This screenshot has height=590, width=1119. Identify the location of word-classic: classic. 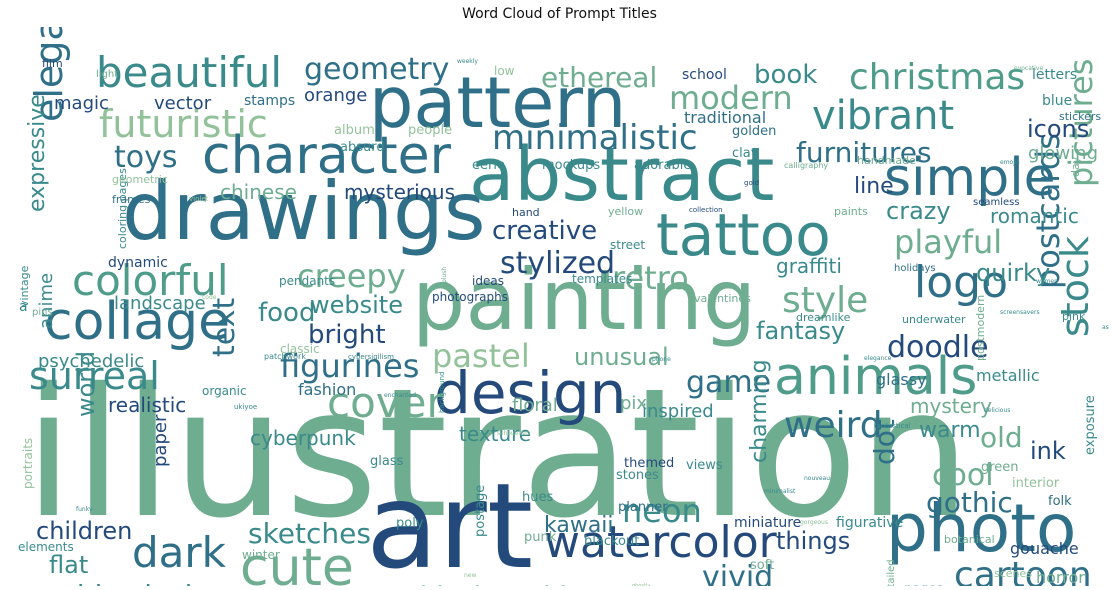
(300, 349).